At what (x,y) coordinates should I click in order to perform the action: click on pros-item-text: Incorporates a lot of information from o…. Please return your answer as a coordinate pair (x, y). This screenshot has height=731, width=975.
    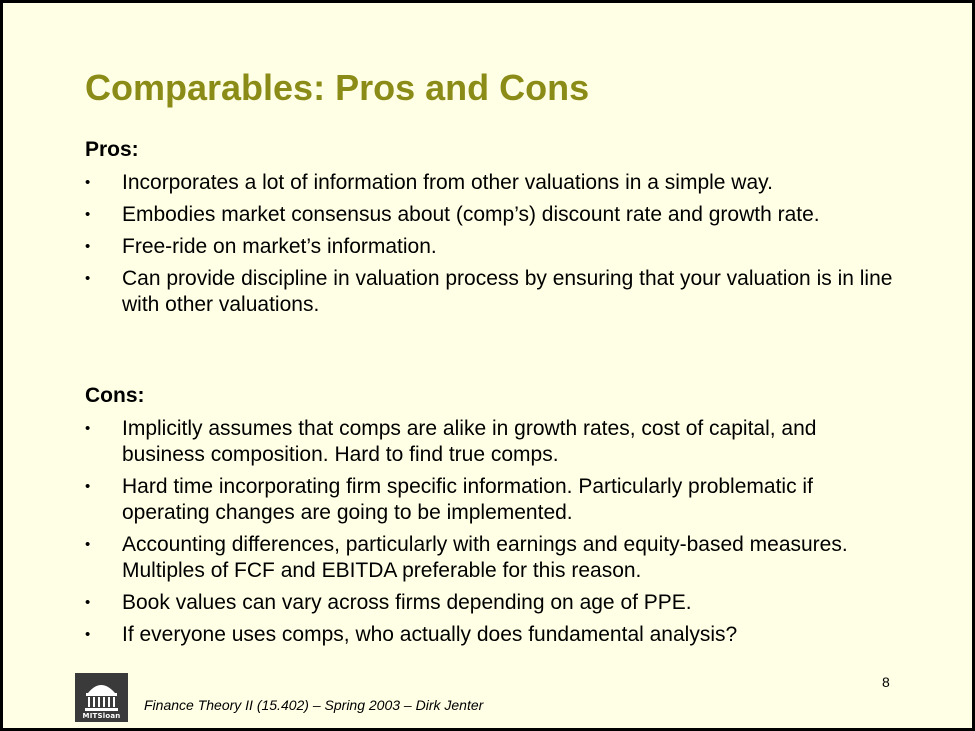
    Looking at the image, I should click on (447, 182).